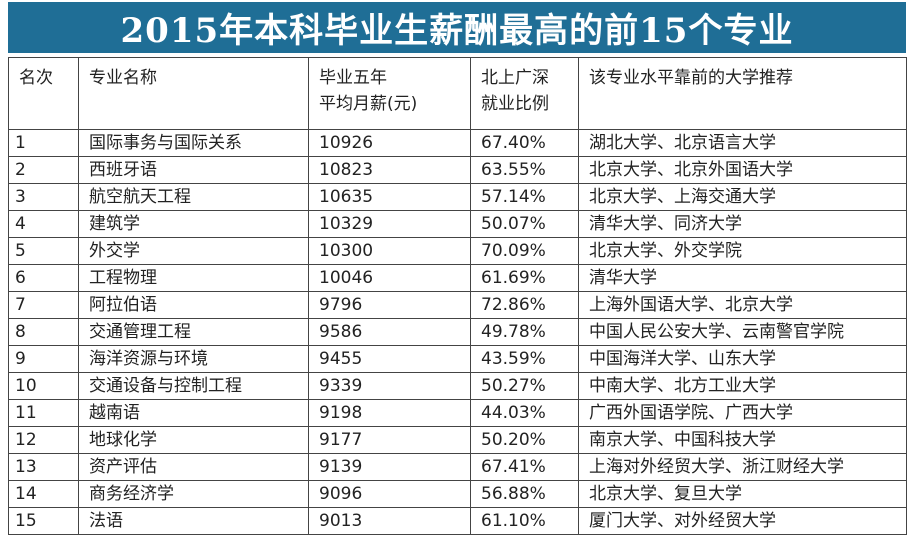 This screenshot has height=535, width=914. I want to click on cell-universities: 中国人民公安大学、云南警官学院, so click(742, 332).